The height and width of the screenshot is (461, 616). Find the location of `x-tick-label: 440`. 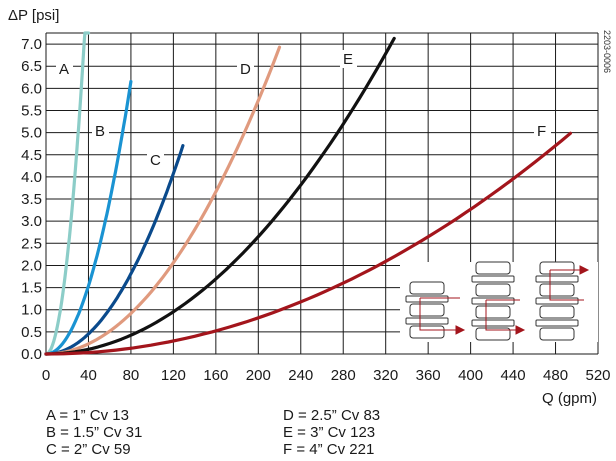

x-tick-label: 440 is located at coordinates (513, 375).